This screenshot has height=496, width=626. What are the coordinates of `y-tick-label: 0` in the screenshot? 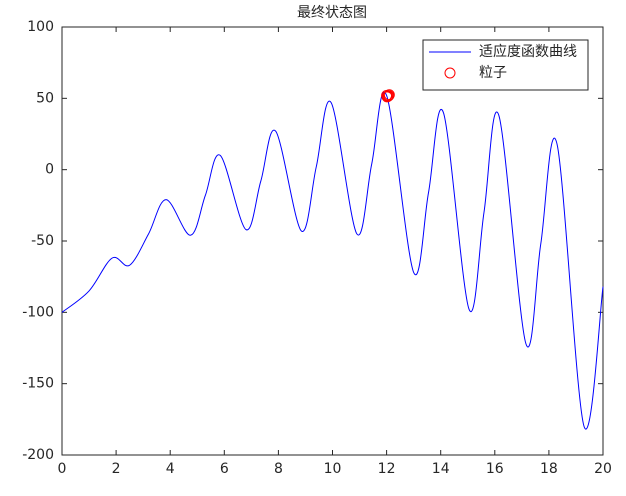 It's located at (49, 170).